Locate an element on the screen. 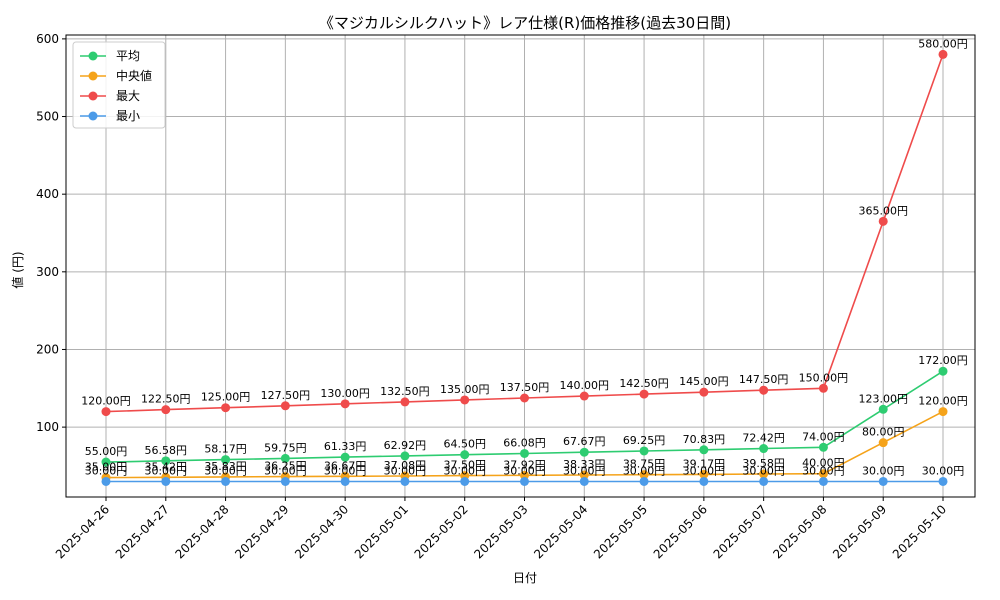 The height and width of the screenshot is (600, 1000). data-label: 145.00円 is located at coordinates (704, 381).